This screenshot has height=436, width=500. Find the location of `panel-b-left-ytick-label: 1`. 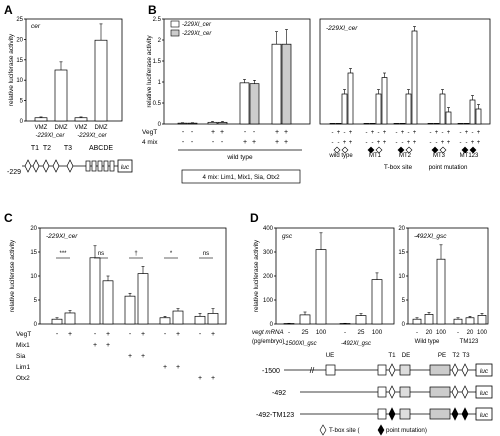

panel-b-left-ytick-label: 1 is located at coordinates (160, 83).